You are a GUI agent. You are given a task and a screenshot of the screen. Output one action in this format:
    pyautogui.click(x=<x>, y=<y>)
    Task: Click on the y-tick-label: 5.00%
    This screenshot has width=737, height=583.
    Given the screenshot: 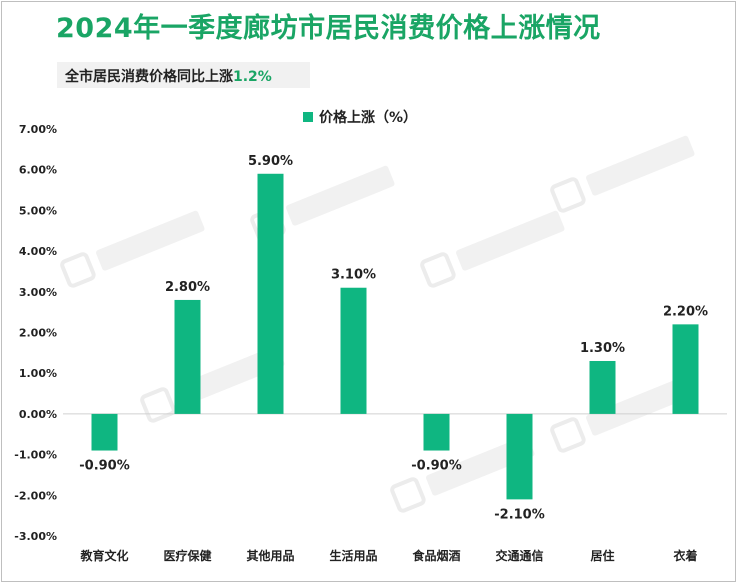 What is the action you would take?
    pyautogui.click(x=38, y=210)
    